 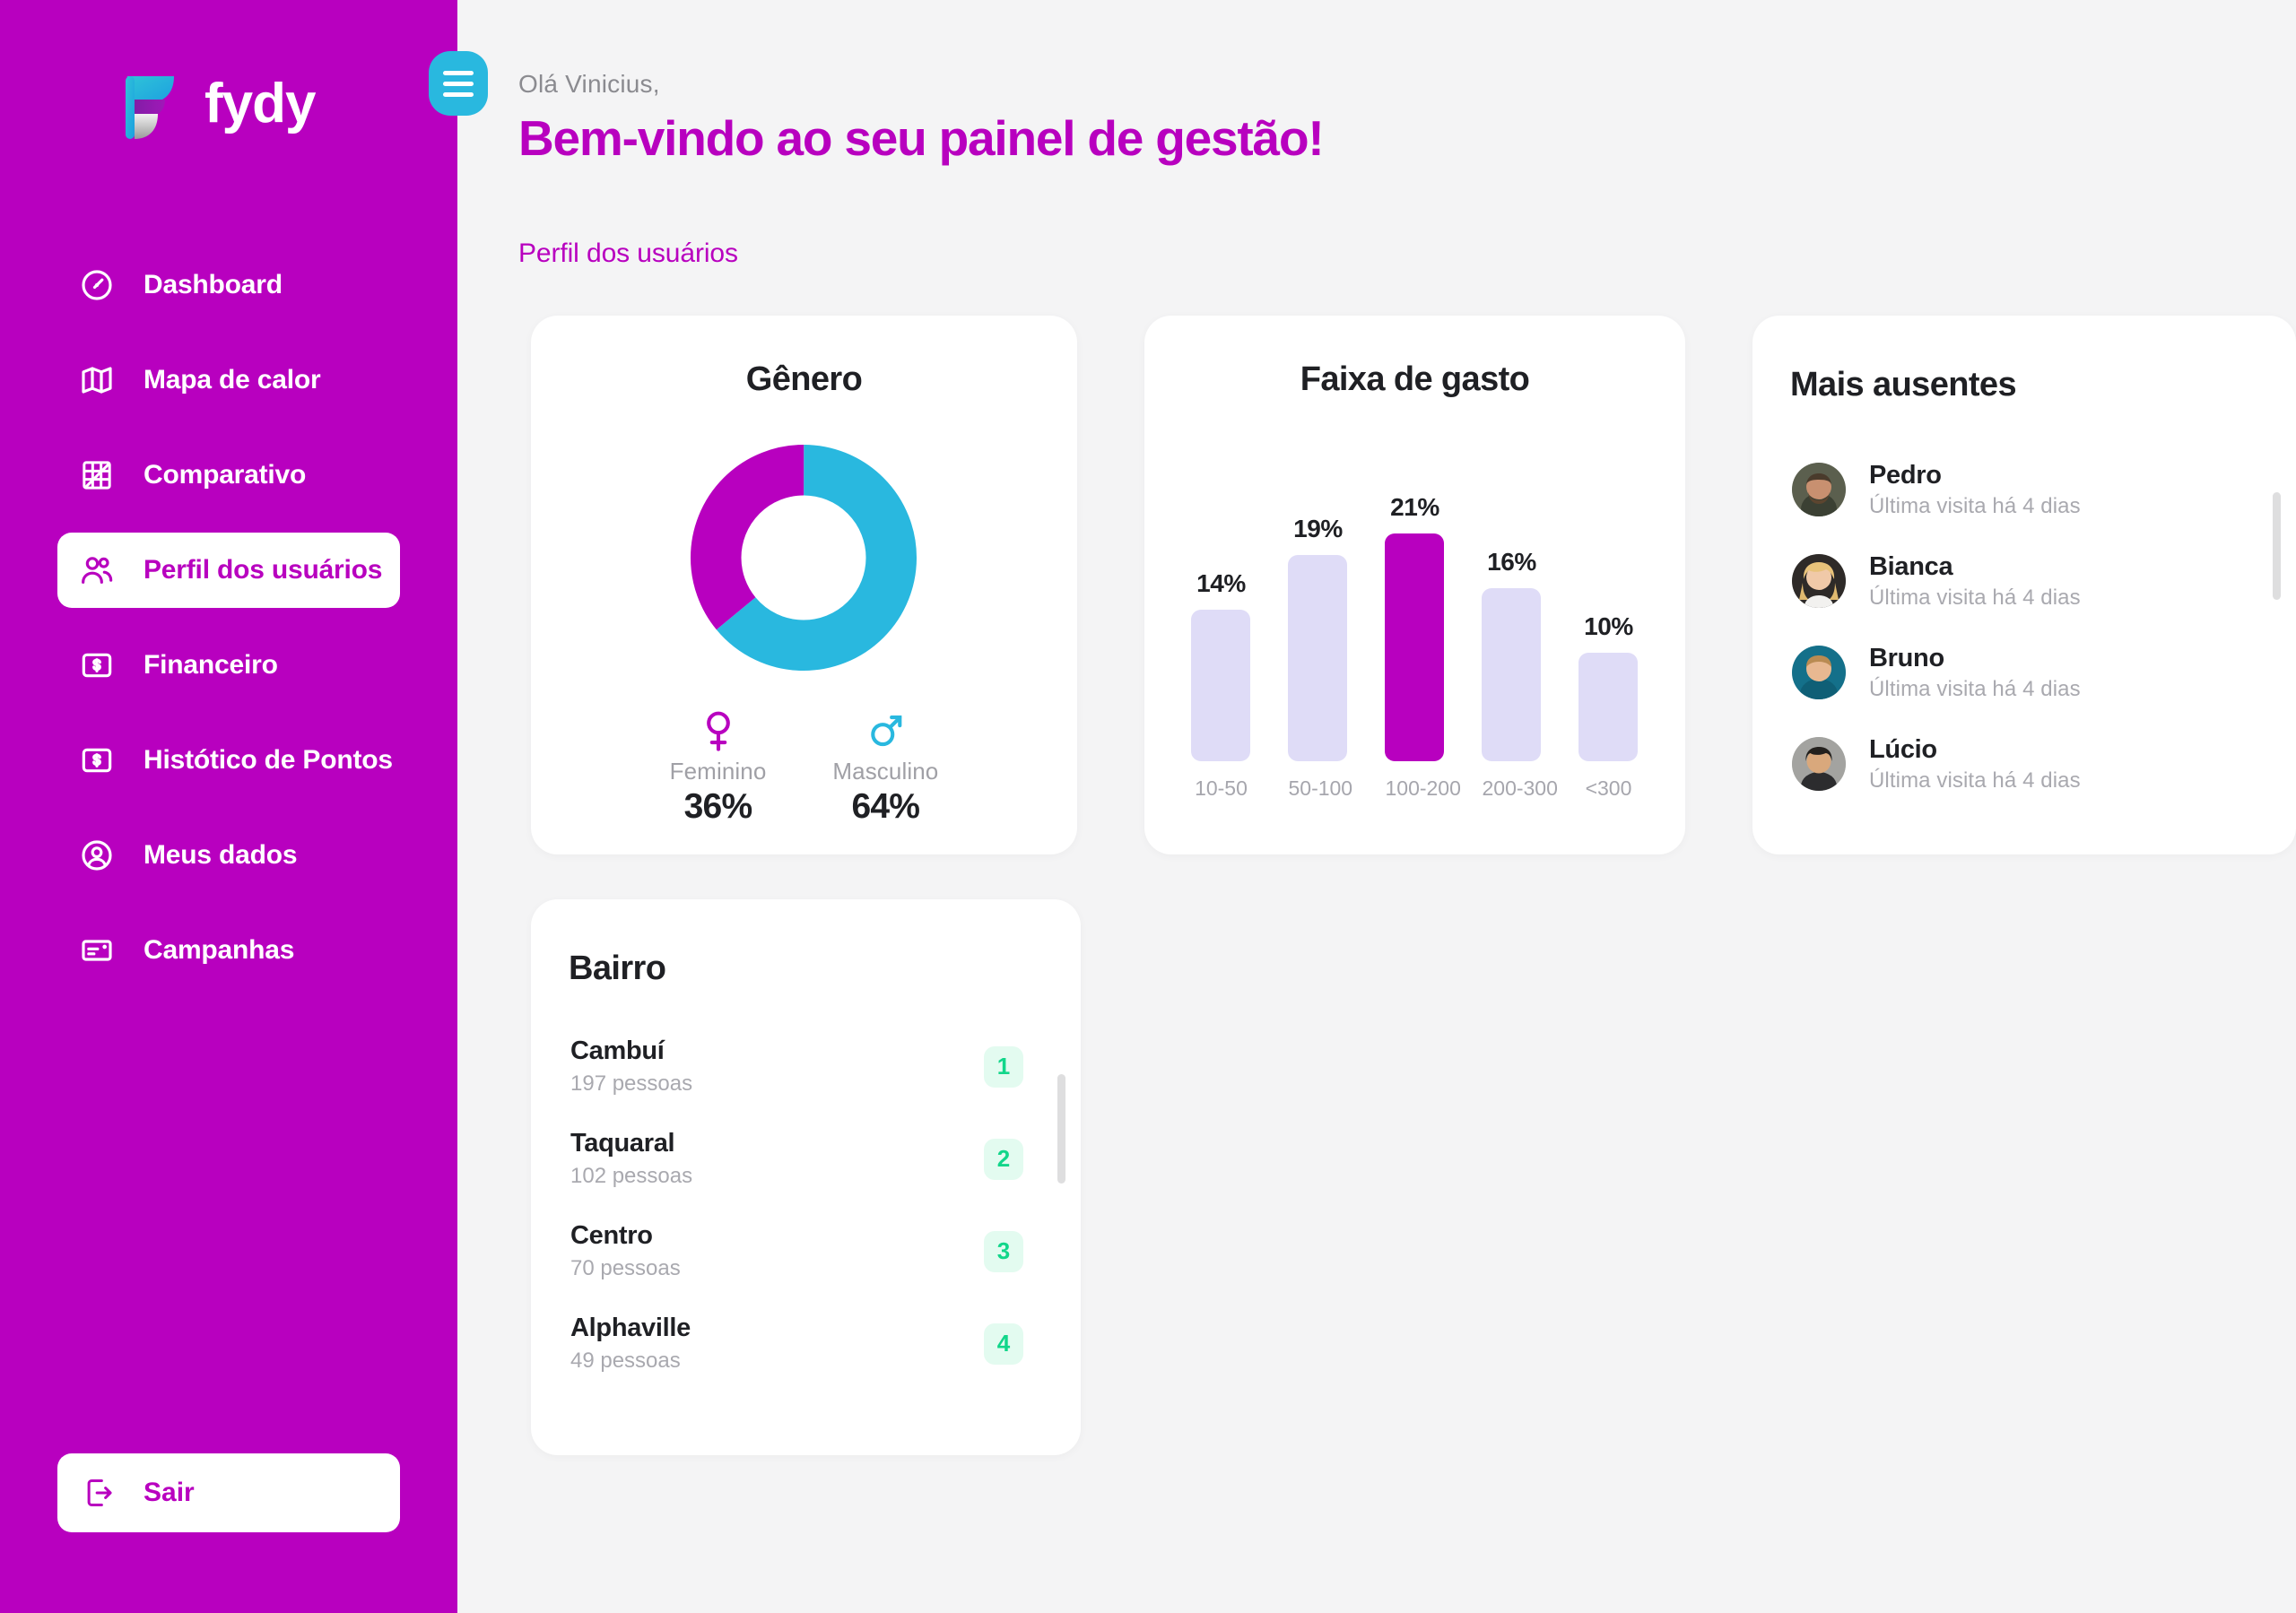 I want to click on rank-badge: 4, so click(x=1003, y=1343).